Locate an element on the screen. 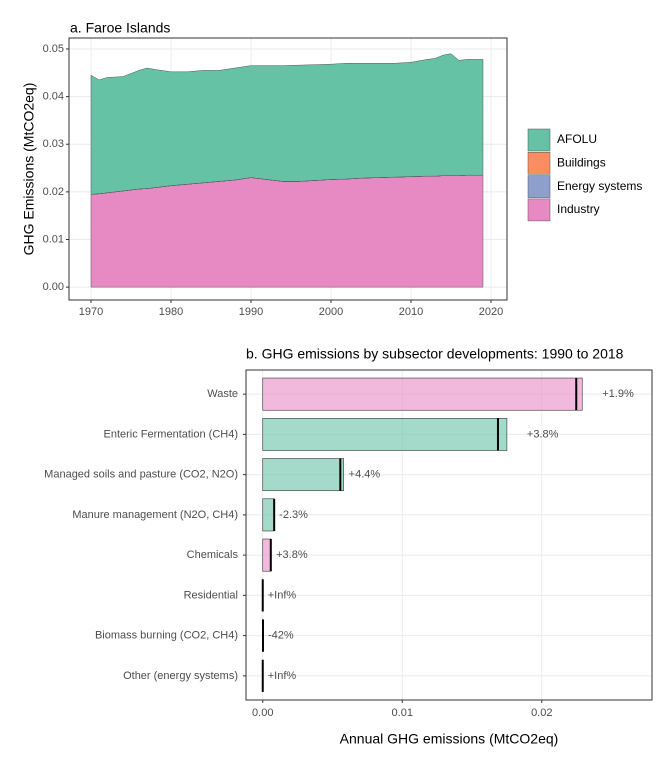 The image size is (672, 768). y-tick-label: 0.02 is located at coordinates (53, 192).